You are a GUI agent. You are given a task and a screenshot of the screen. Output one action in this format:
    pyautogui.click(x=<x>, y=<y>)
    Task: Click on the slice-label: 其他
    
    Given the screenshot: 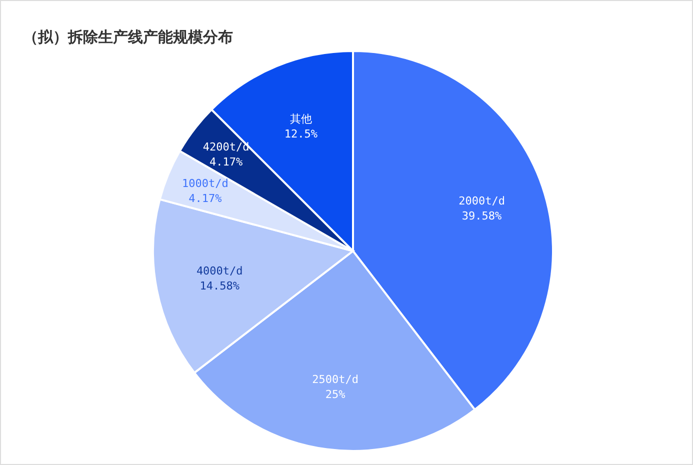 What is the action you would take?
    pyautogui.click(x=301, y=119)
    